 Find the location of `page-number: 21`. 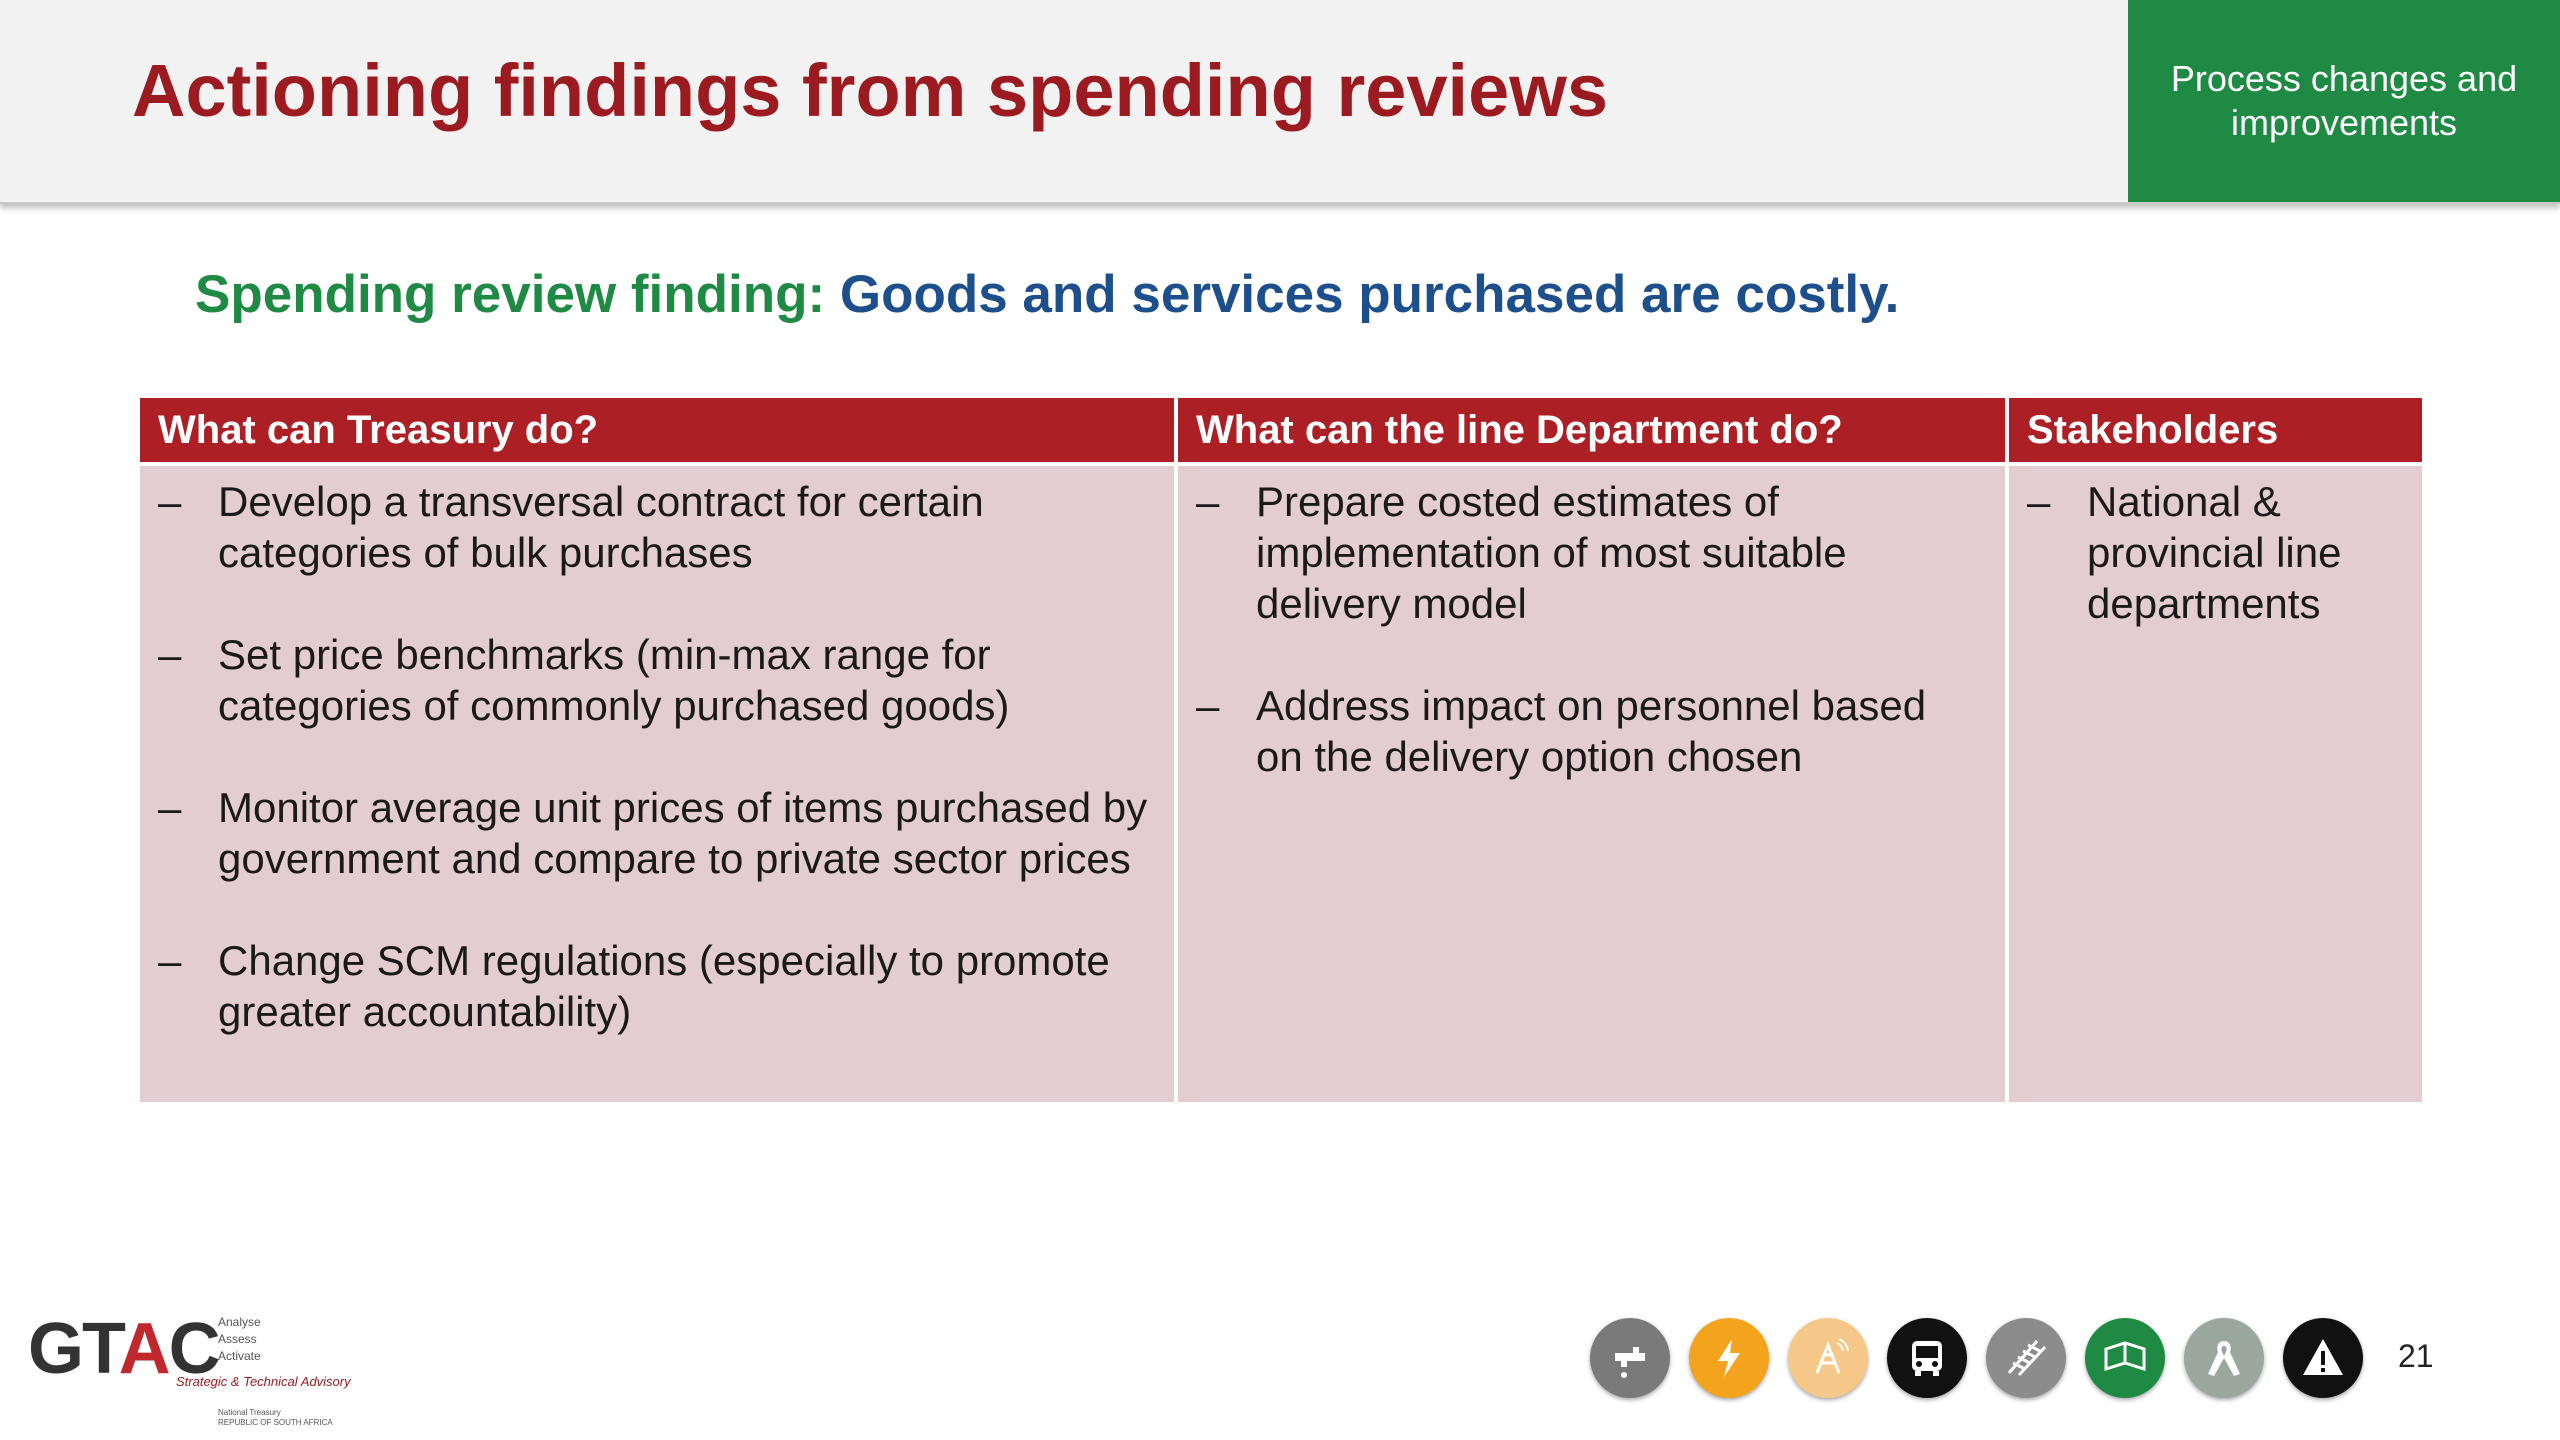

page-number: 21 is located at coordinates (2416, 1356).